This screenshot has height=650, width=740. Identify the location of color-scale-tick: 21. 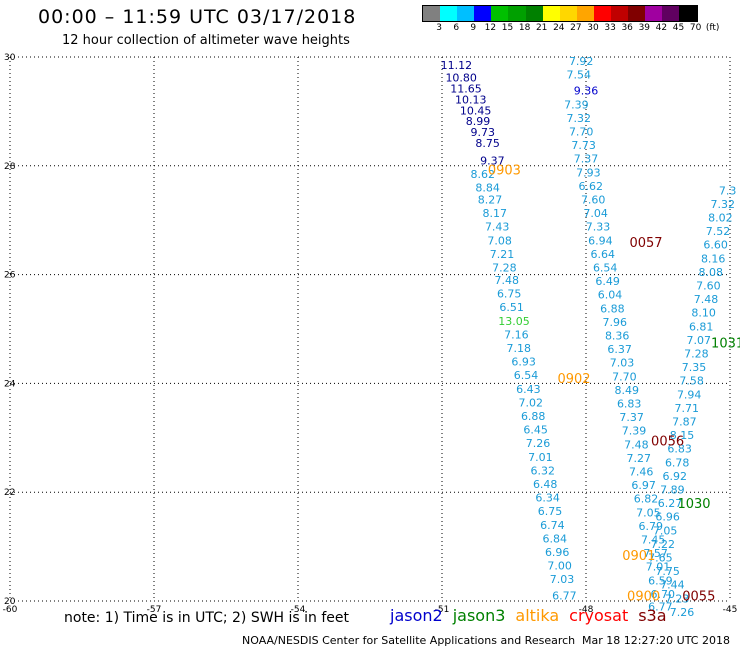
(541, 28).